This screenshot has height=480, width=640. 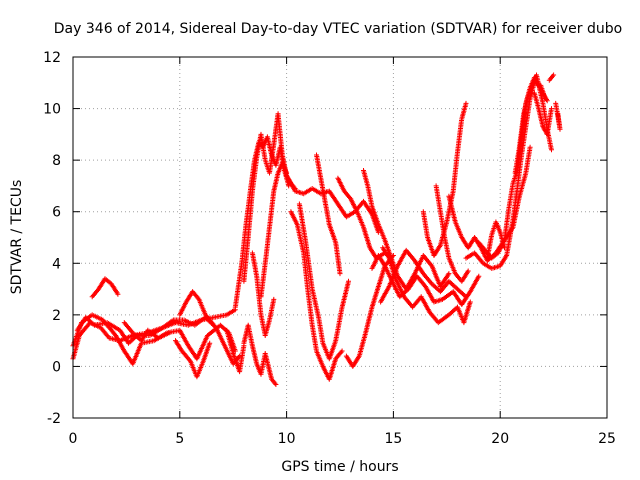 I want to click on y-tick-label: 4, so click(x=56, y=264).